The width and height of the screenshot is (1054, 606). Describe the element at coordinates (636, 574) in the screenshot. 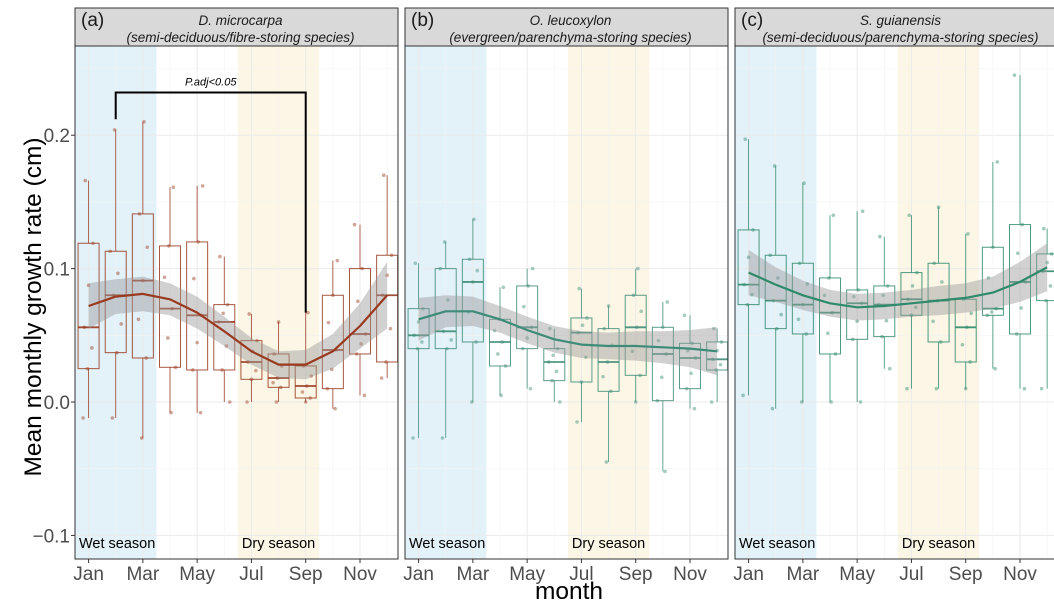

I see `x-tick-label: Sep` at that location.